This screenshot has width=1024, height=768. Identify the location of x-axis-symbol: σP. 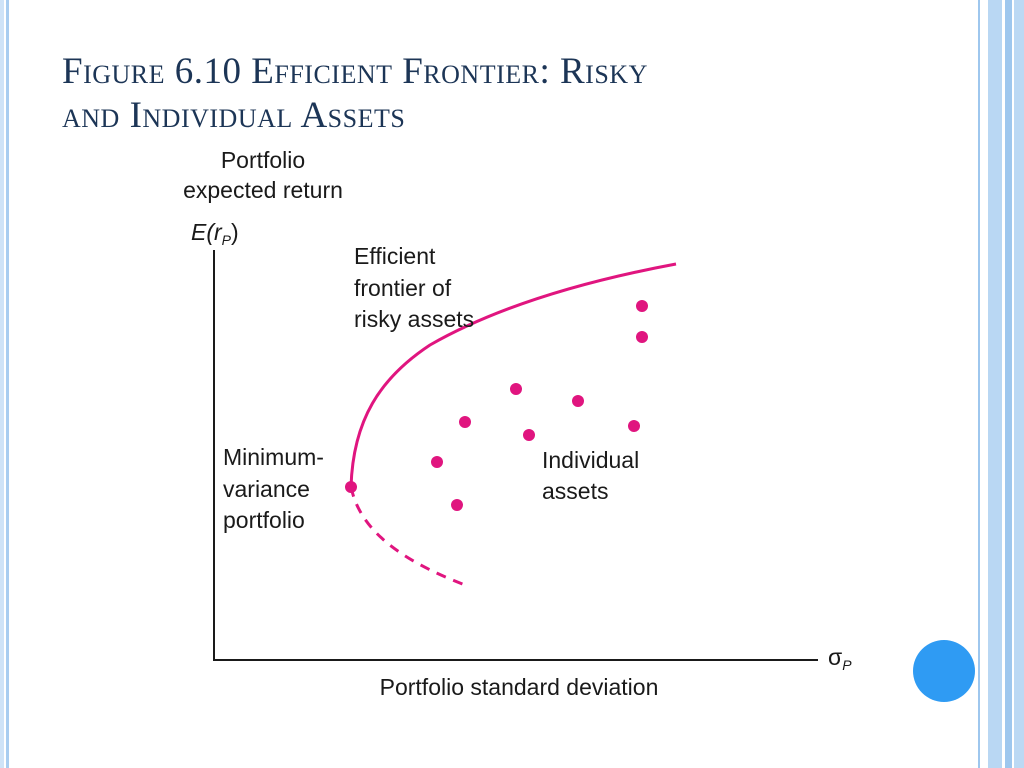
(840, 658).